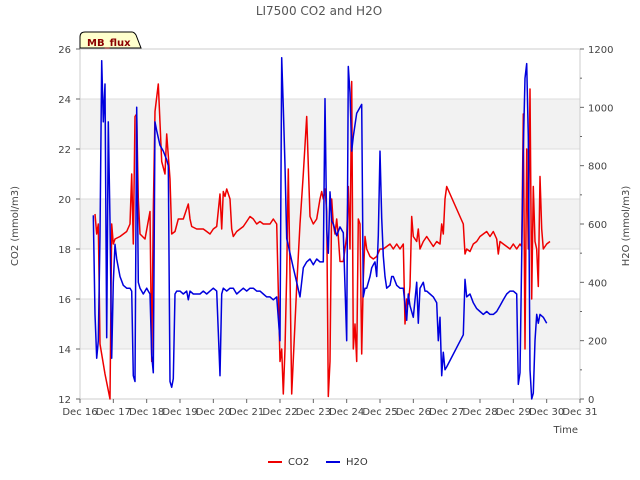 This screenshot has width=640, height=480. I want to click on x-tick-label: Dec 27, so click(446, 412).